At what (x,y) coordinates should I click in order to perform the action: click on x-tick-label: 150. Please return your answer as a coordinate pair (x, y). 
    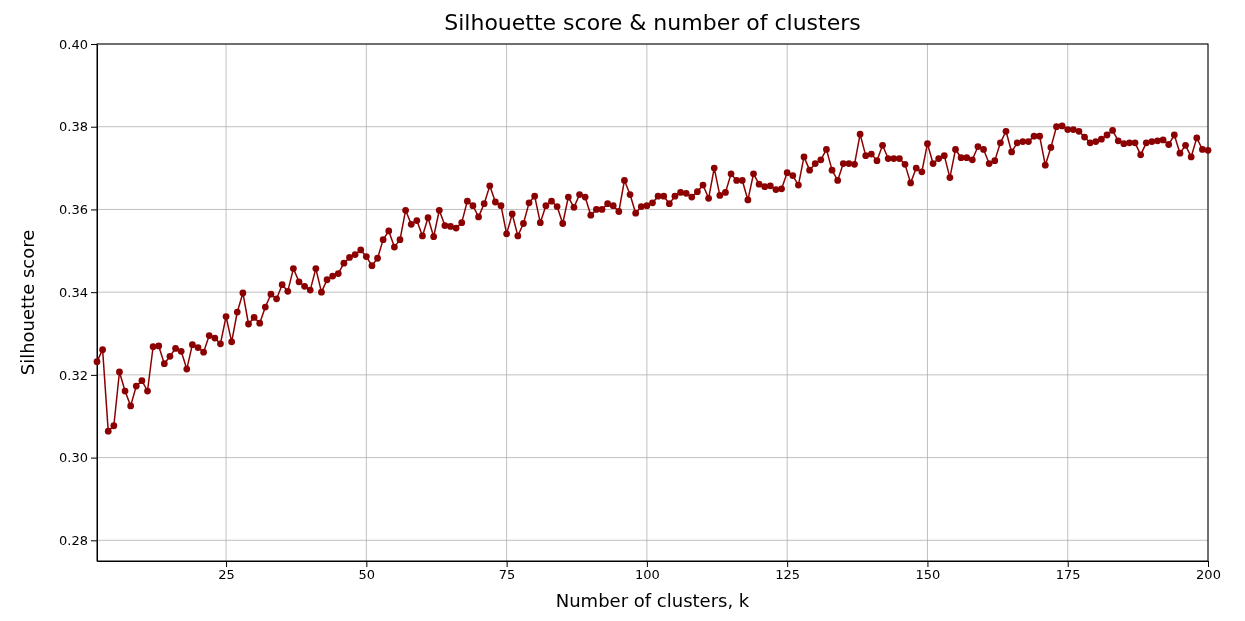
    Looking at the image, I should click on (928, 575).